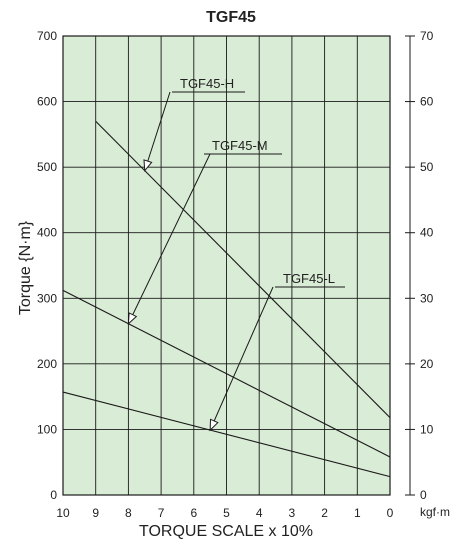 The height and width of the screenshot is (550, 460). I want to click on x-tick-label-2: 2, so click(324, 513).